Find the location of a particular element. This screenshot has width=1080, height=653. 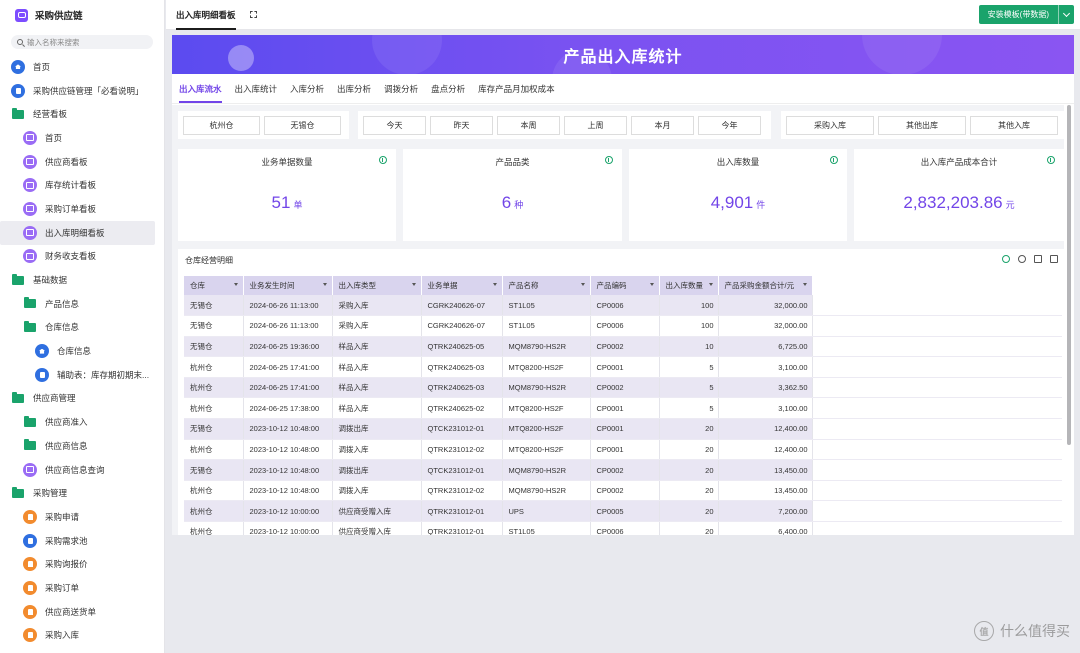

page-tab: 出入库明细看板 is located at coordinates (206, 15).